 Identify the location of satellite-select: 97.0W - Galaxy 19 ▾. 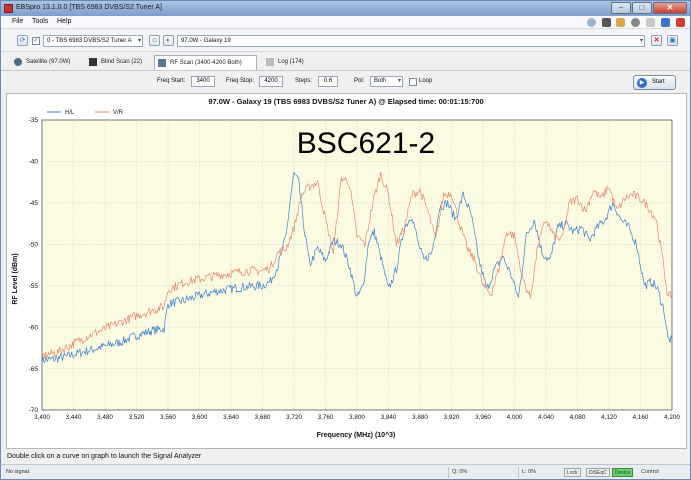
(411, 41).